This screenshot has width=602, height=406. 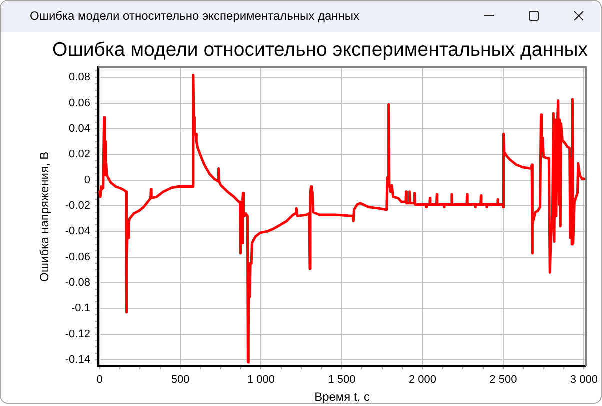 I want to click on x-tick-label: 0, so click(x=99, y=380).